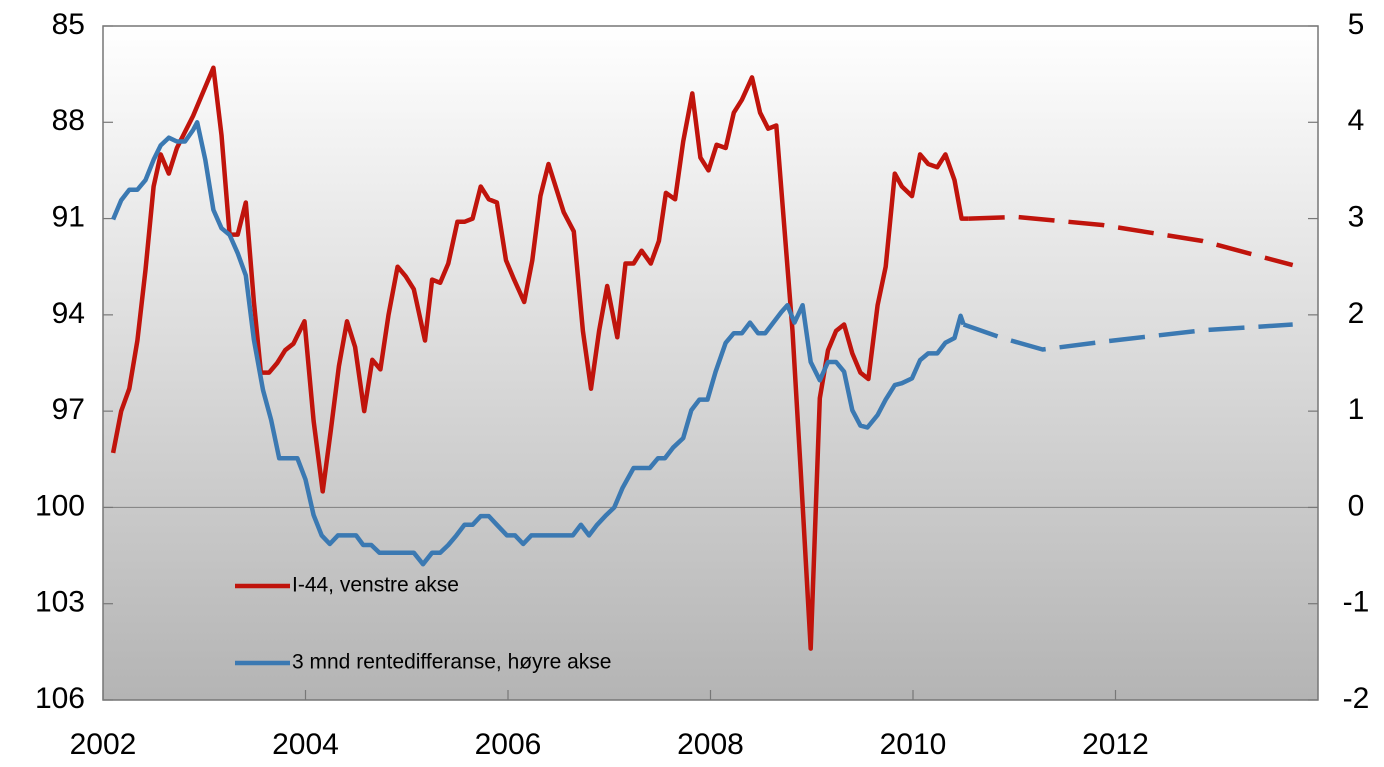 This screenshot has height=767, width=1384. I want to click on y2-tick-label: 2, so click(1356, 313).